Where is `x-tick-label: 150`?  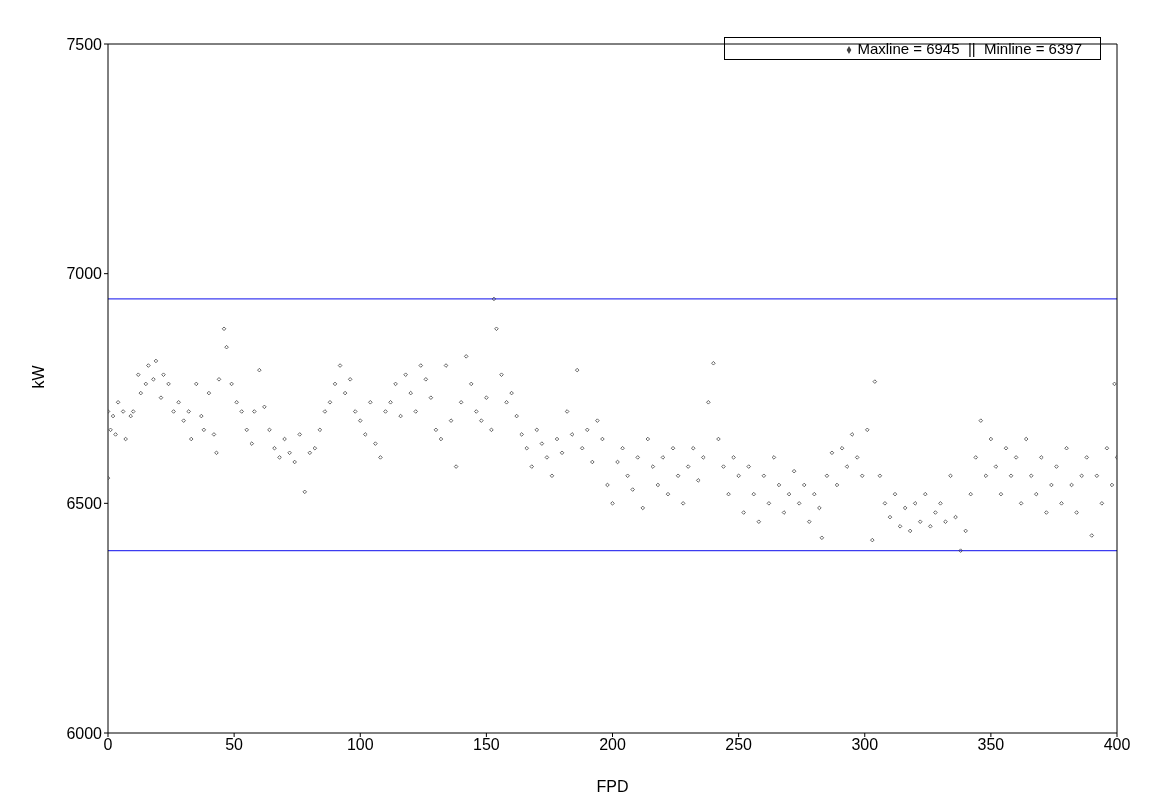 x-tick-label: 150 is located at coordinates (486, 745).